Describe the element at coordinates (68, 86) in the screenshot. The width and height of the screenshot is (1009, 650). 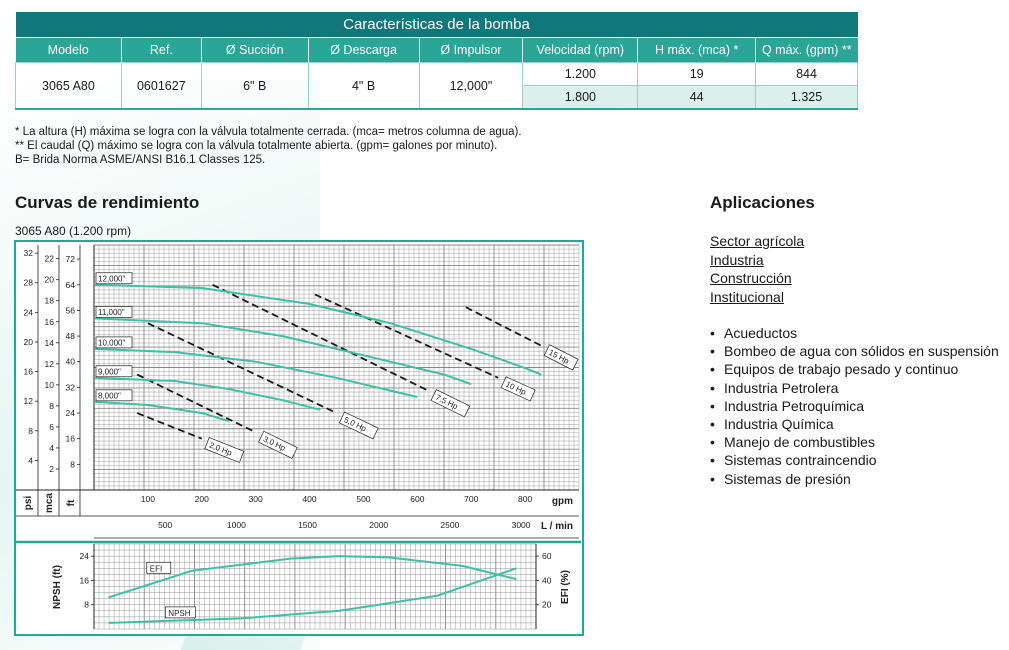
I see `cell-model: 3065 A80` at that location.